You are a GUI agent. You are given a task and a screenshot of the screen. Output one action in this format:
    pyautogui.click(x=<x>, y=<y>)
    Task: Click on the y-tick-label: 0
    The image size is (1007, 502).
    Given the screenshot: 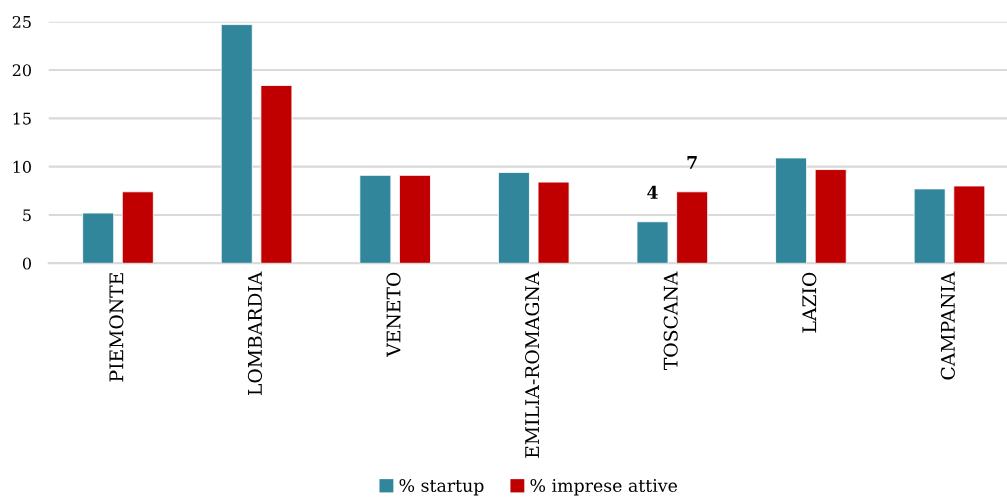 What is the action you would take?
    pyautogui.click(x=26, y=263)
    